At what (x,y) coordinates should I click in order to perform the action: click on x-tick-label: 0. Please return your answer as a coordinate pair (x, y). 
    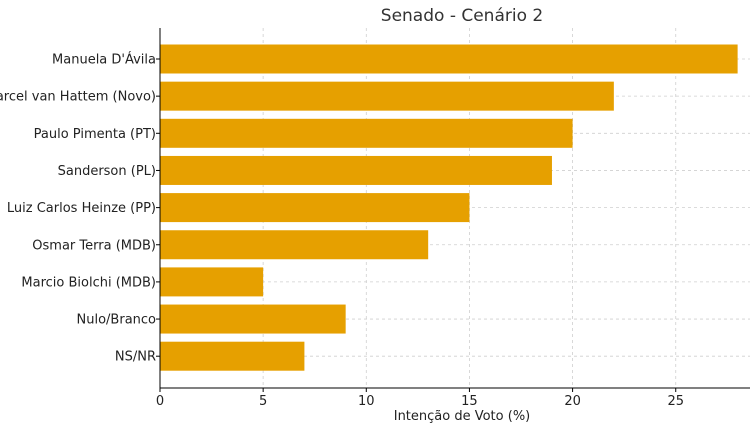
    Looking at the image, I should click on (160, 401).